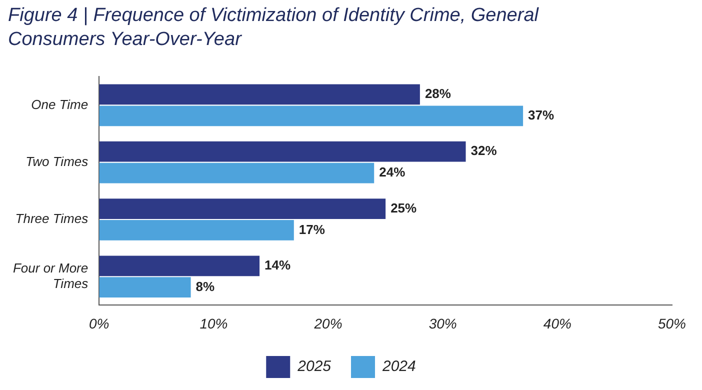 Image resolution: width=702 pixels, height=390 pixels. Describe the element at coordinates (57, 161) in the screenshot. I see `y-tick-label: Two Times` at that location.